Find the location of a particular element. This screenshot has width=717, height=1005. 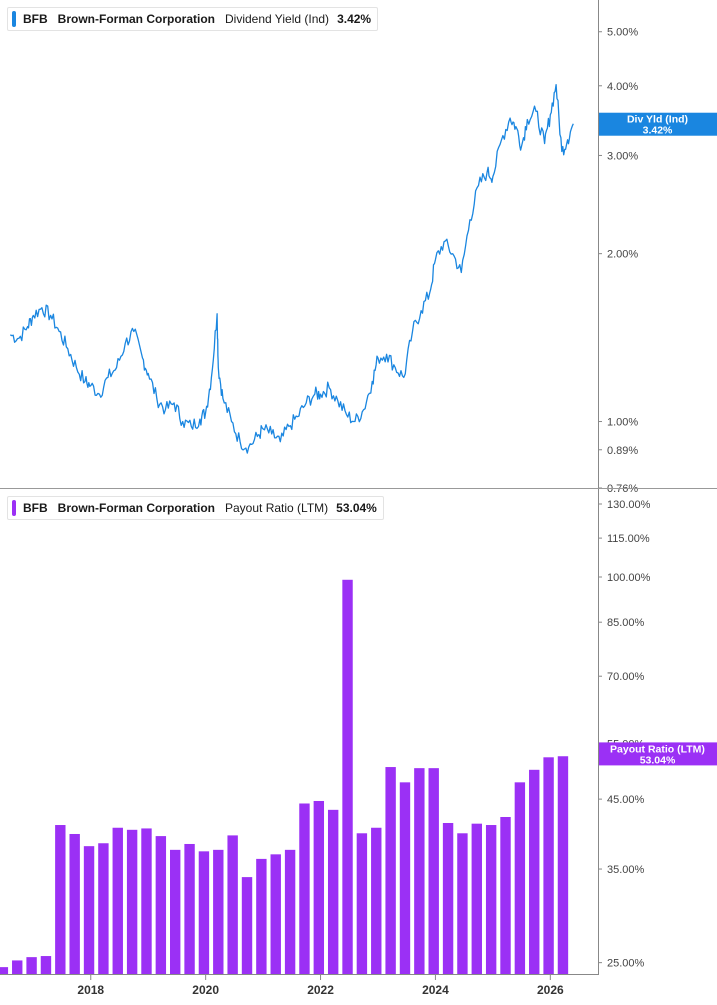

x-axis: 2018 2020 2022 2024 2026 is located at coordinates (320, 986).